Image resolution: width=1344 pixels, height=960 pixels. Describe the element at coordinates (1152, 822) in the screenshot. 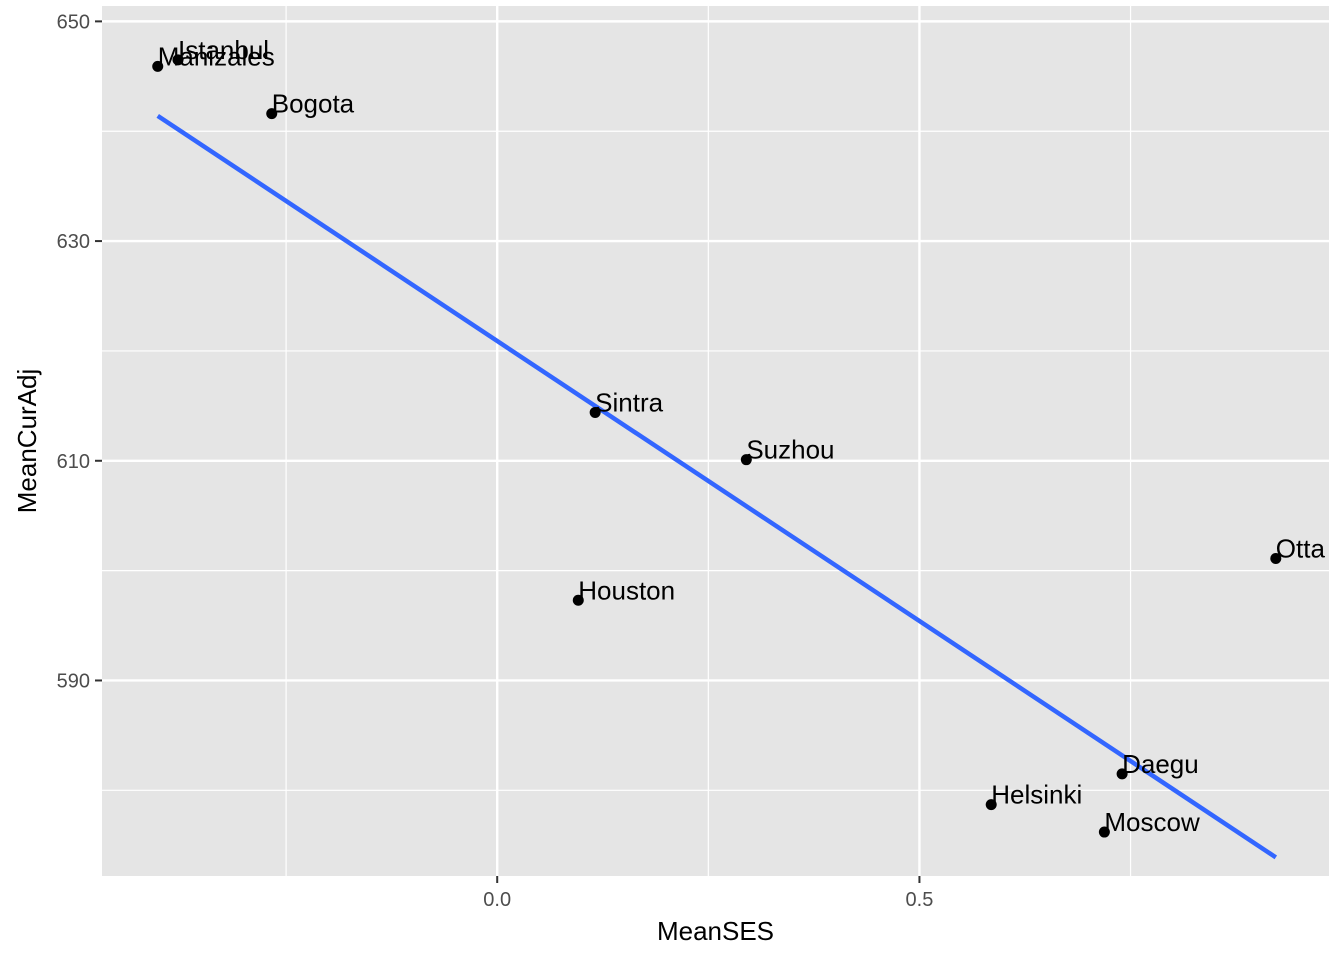

I see `point-label: Moscow` at that location.